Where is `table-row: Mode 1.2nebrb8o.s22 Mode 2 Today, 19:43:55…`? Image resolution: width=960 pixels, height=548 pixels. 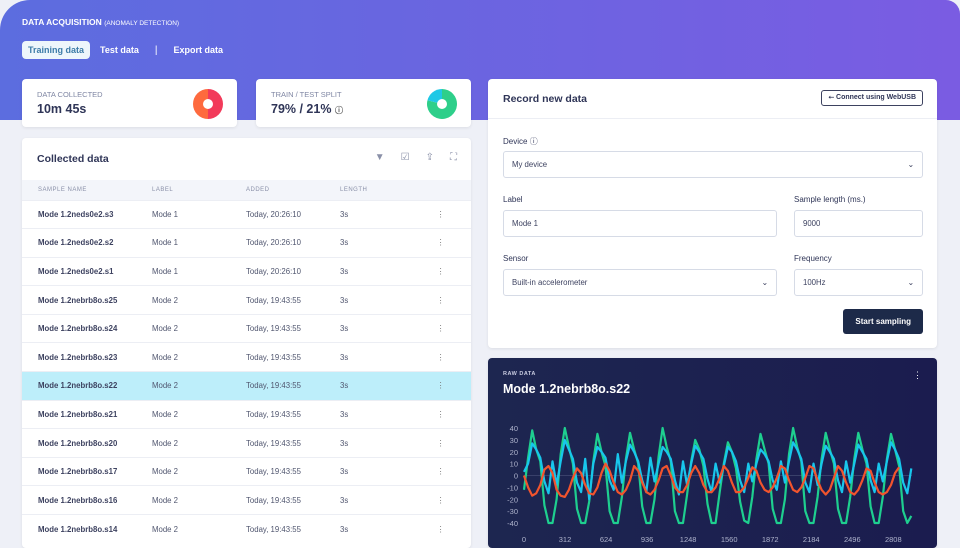
table-row: Mode 1.2nebrb8o.s22 Mode 2 Today, 19:43:55… is located at coordinates (246, 386).